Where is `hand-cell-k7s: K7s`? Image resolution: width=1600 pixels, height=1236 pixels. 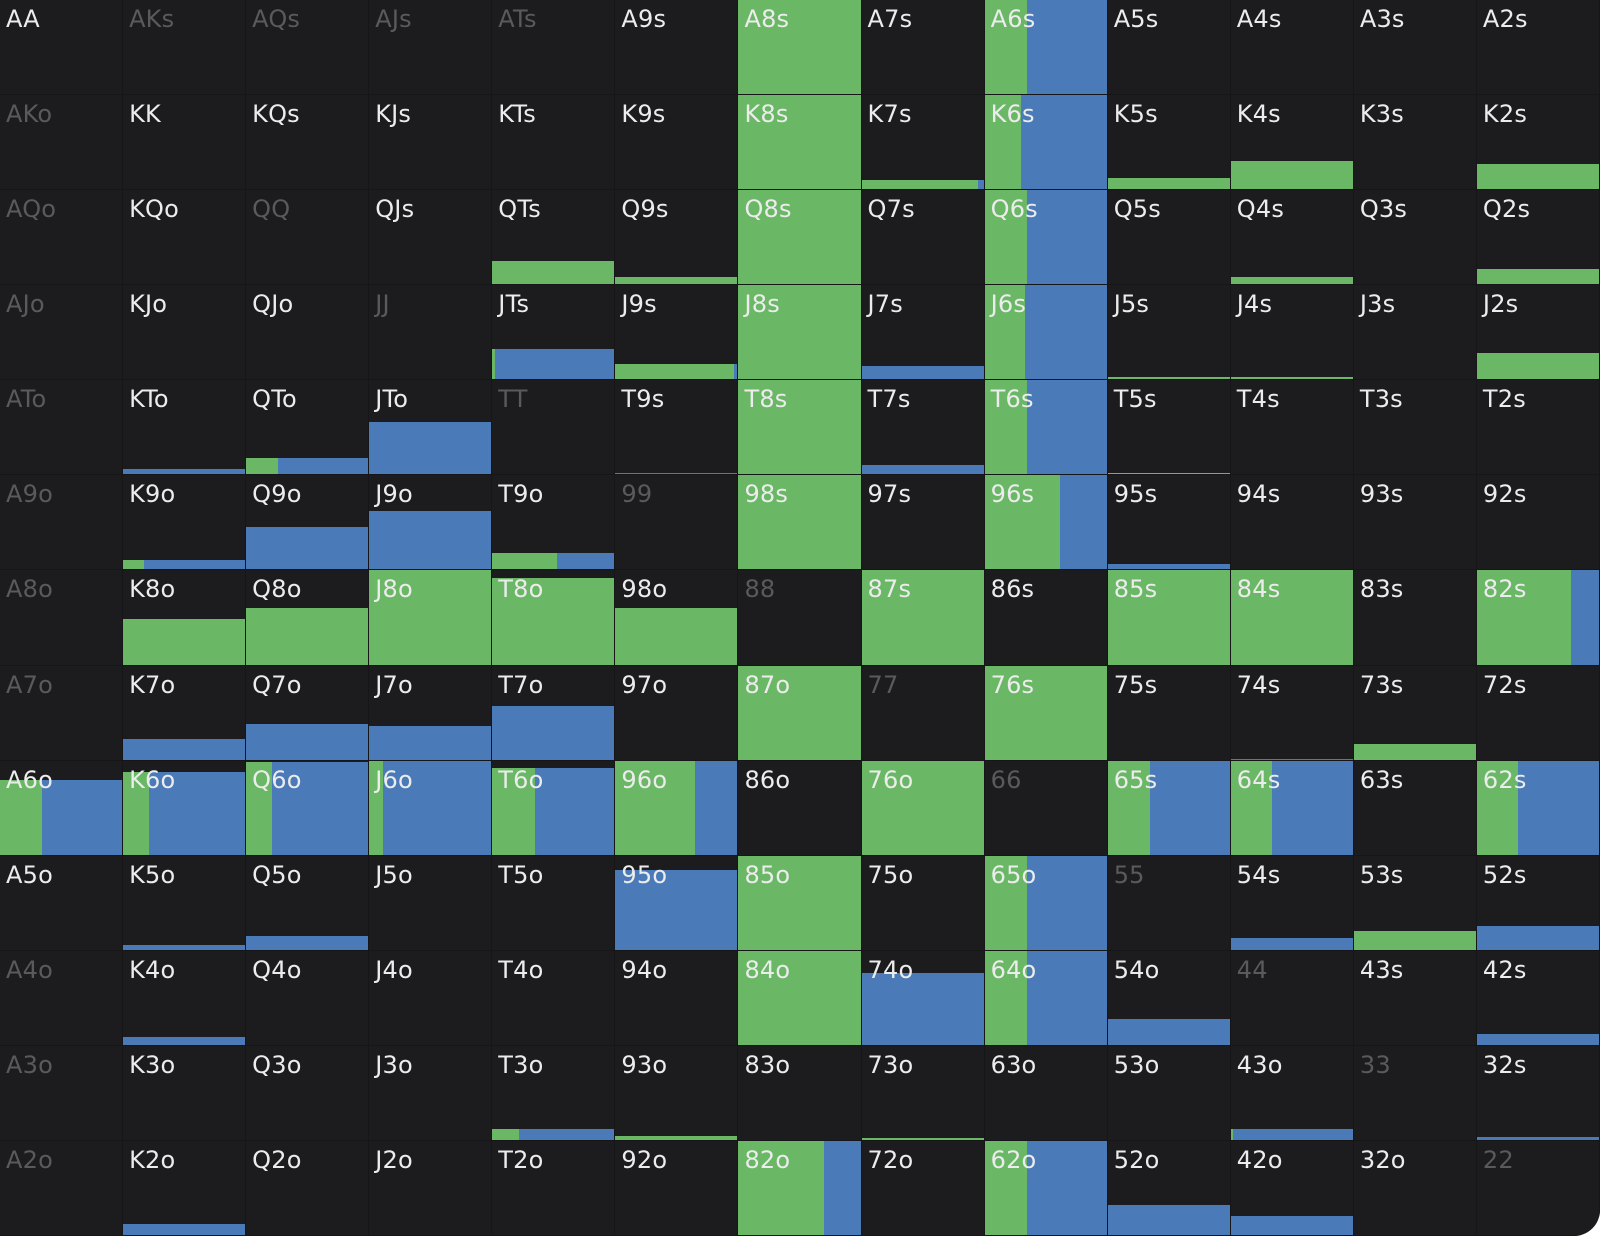
hand-cell-k7s: K7s is located at coordinates (923, 143).